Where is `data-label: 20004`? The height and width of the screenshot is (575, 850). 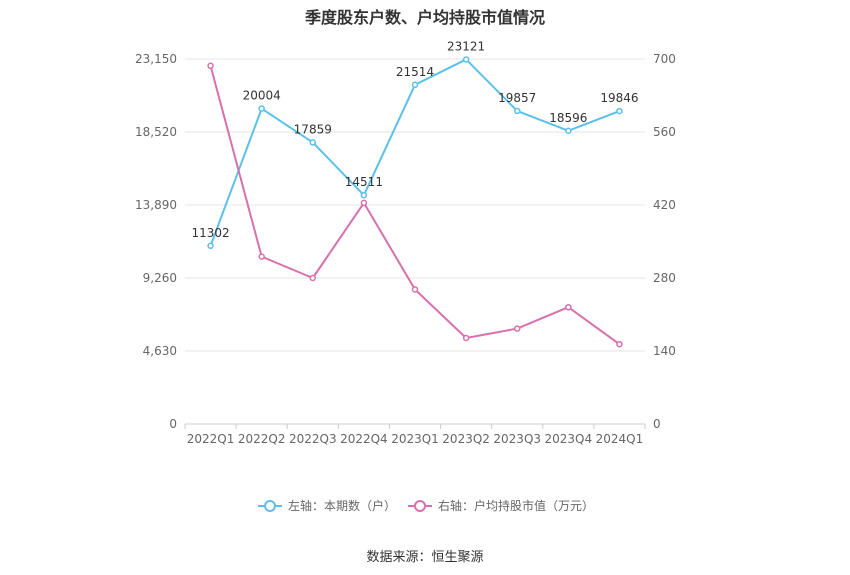 data-label: 20004 is located at coordinates (262, 96).